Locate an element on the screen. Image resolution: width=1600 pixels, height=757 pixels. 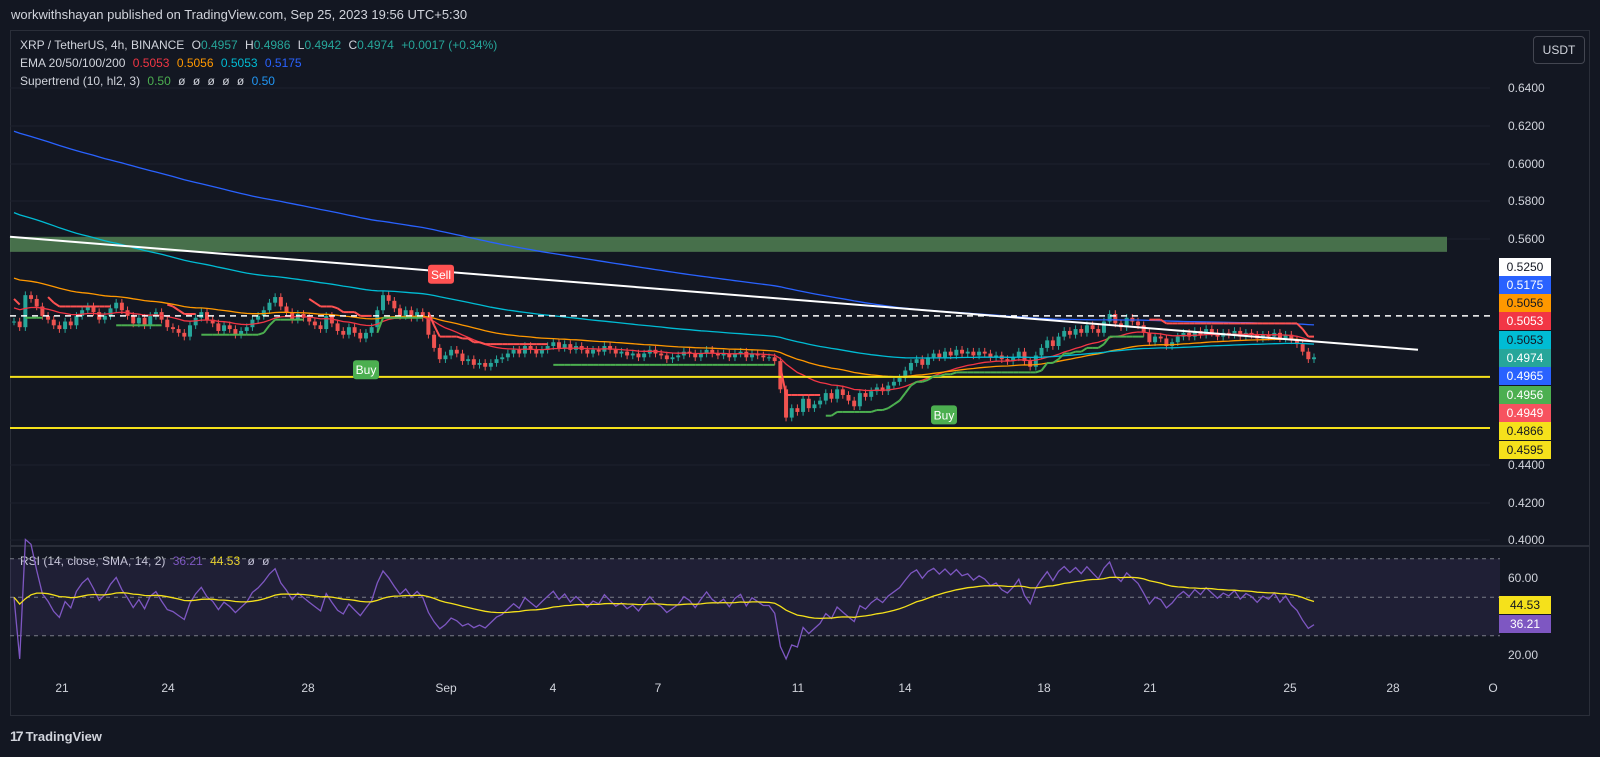
rsi-extra-1: ø is located at coordinates (251, 561).